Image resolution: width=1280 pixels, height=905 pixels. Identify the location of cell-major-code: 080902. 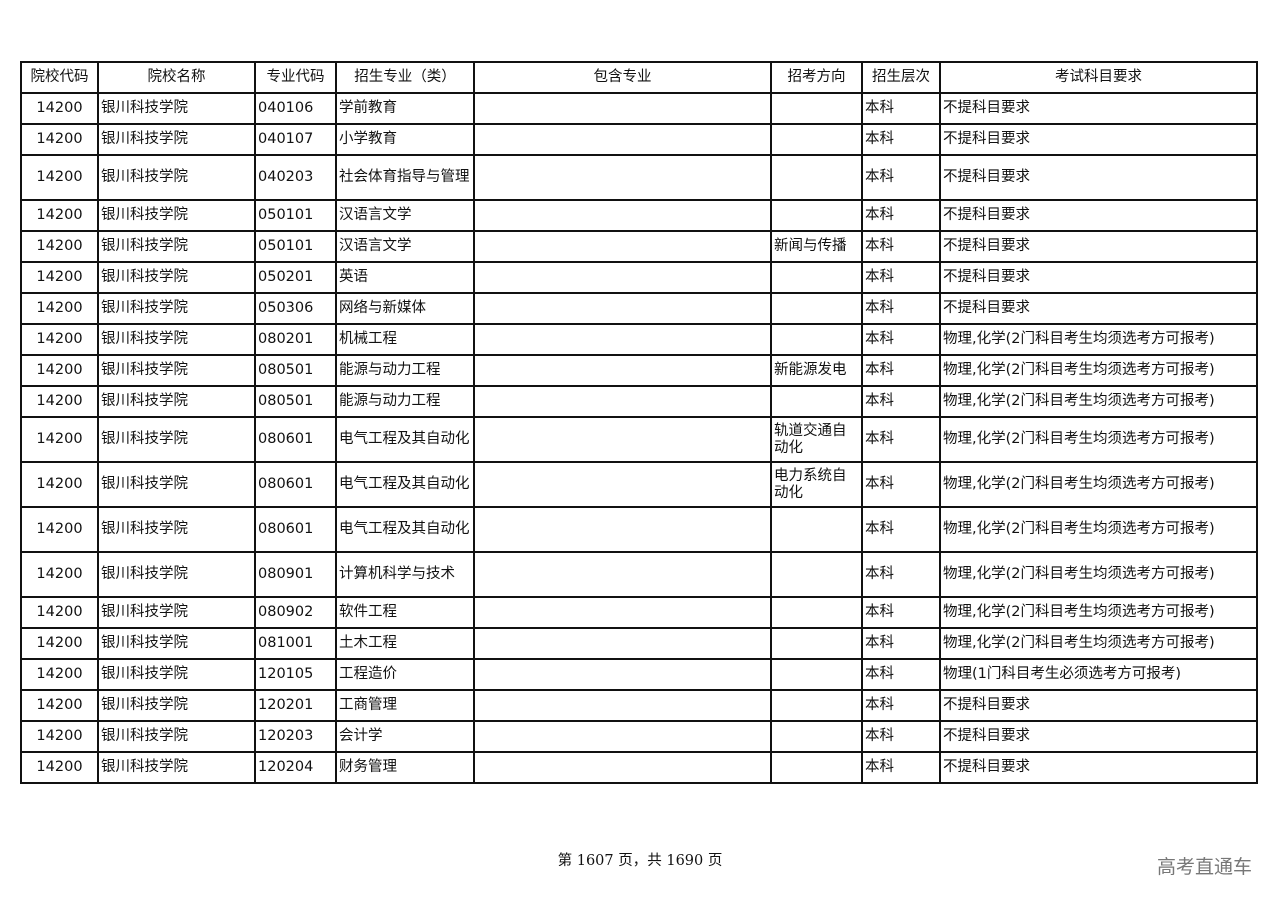
(295, 612).